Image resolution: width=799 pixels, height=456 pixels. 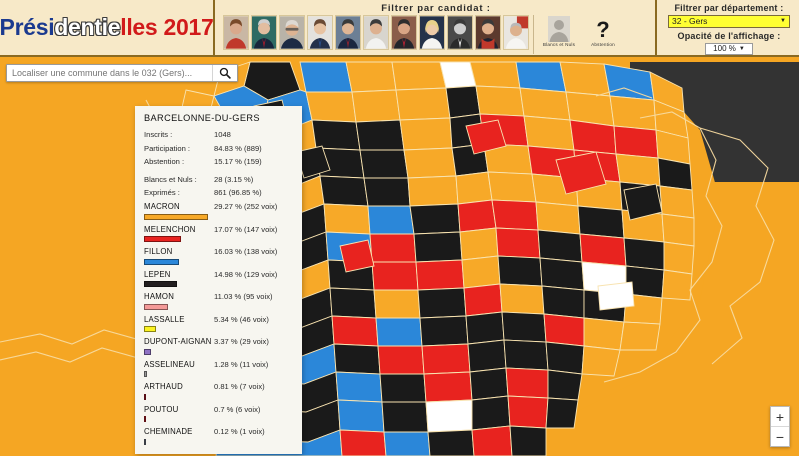 I want to click on stat-row: Blancs et Nuls : 28 (3.15 %), so click(x=218, y=179).